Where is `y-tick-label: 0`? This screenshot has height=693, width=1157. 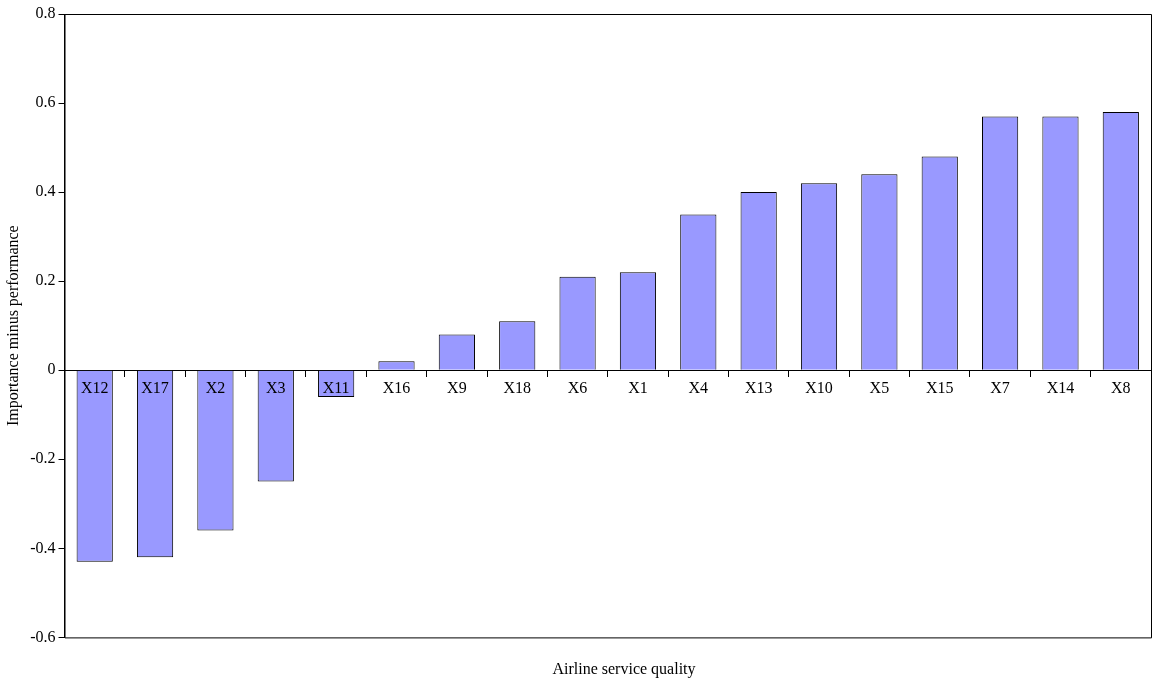 y-tick-label: 0 is located at coordinates (51, 369).